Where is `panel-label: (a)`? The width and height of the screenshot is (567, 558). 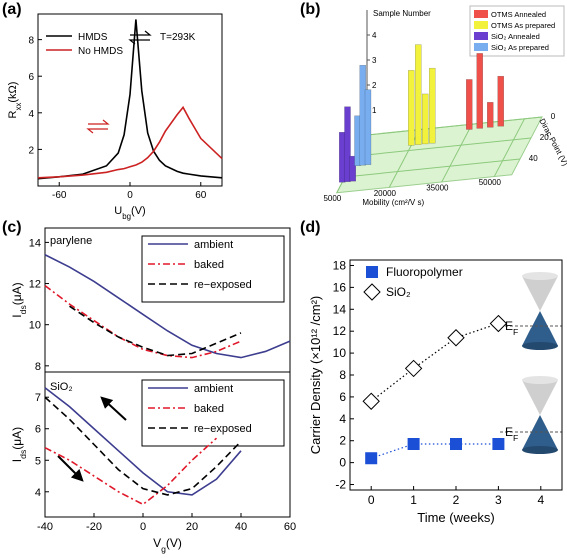
panel-label: (a) is located at coordinates (12, 9).